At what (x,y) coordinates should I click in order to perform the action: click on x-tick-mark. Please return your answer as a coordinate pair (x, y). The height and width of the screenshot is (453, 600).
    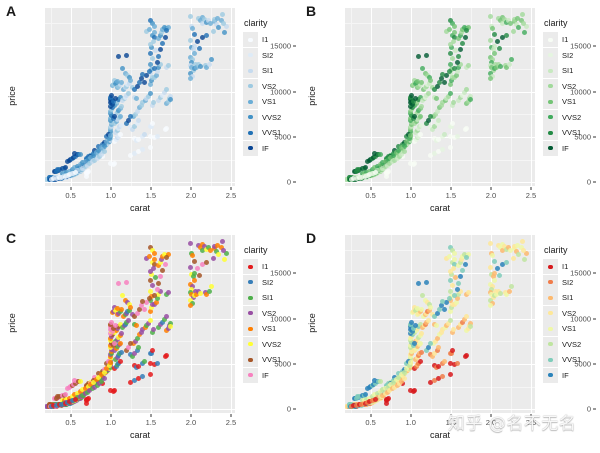
    Looking at the image, I should click on (451, 188).